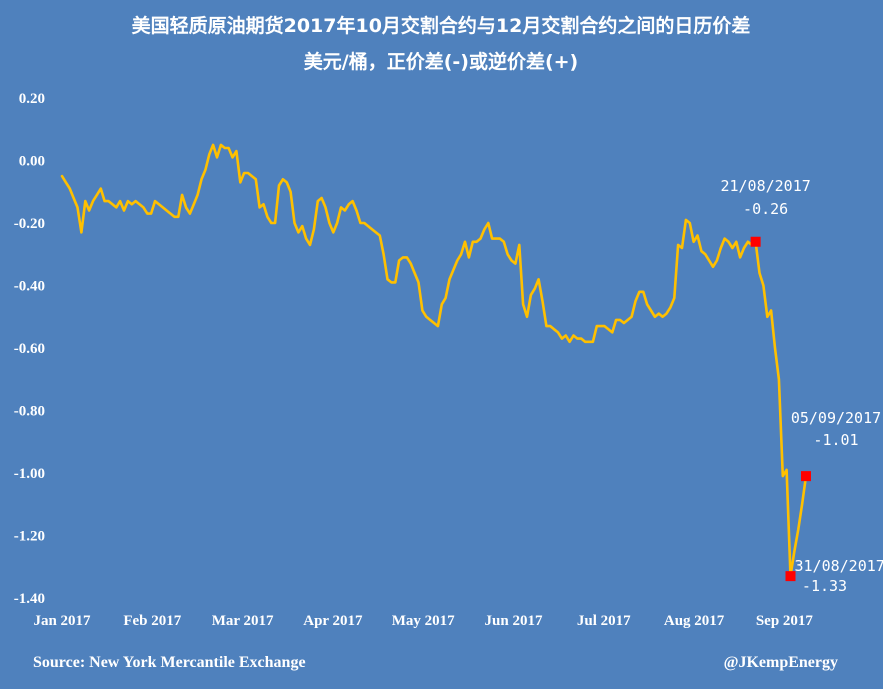  Describe the element at coordinates (441, 61) in the screenshot. I see `chart-subtitle: 美元/桶，正价差(-)或逆价差(+)` at that location.